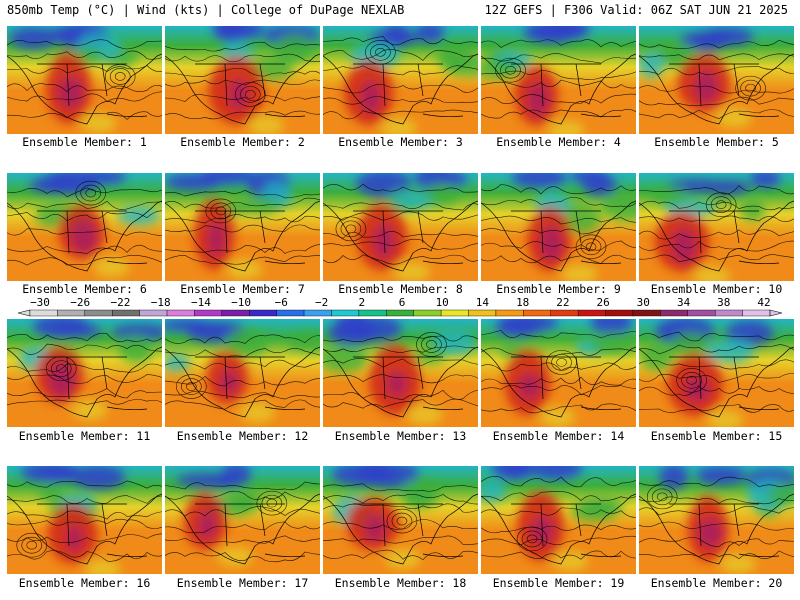  Describe the element at coordinates (120, 302) in the screenshot. I see `colorbar-tick-label: −22` at that location.